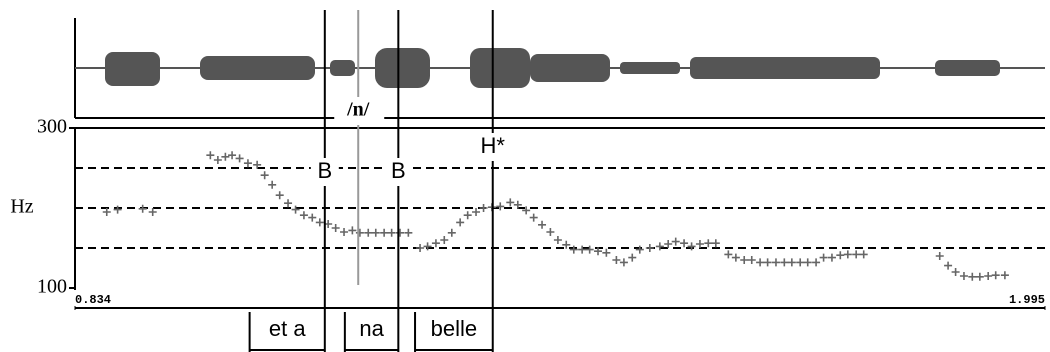 This screenshot has height=352, width=1050. Describe the element at coordinates (371, 328) in the screenshot. I see `segment-label: na` at that location.